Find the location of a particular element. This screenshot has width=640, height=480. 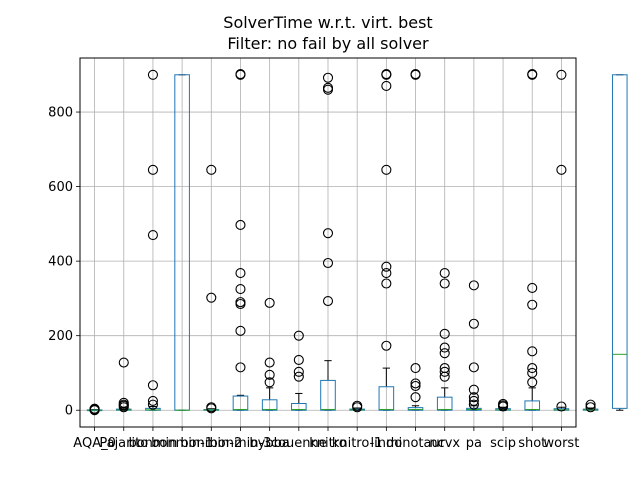

x-tick-label: bybba is located at coordinates (269, 443).